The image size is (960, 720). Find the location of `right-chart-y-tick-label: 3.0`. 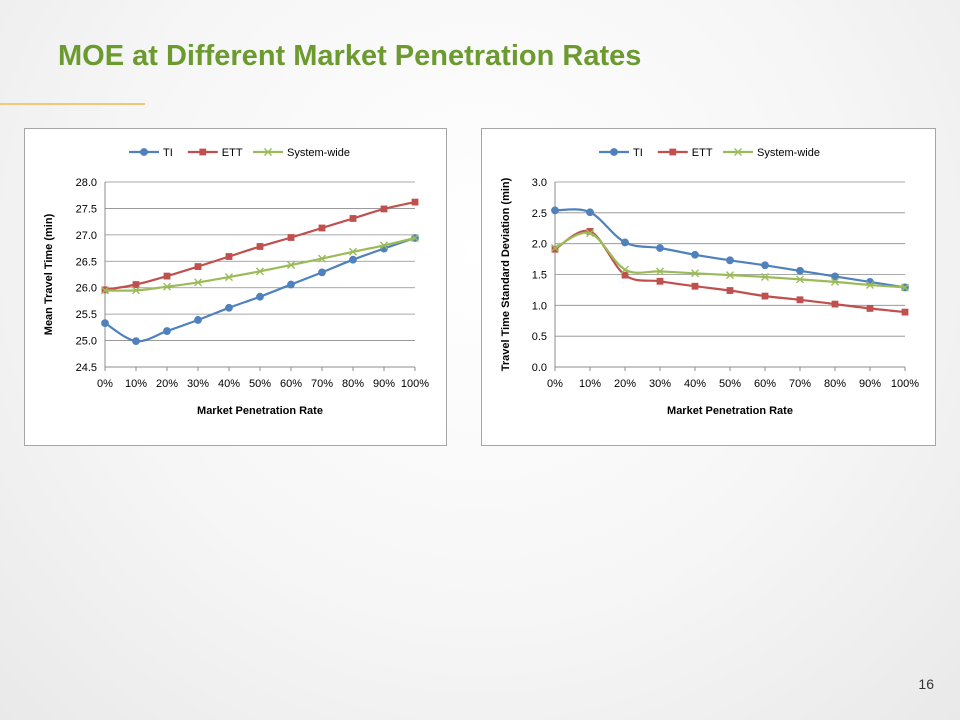

right-chart-y-tick-label: 3.0 is located at coordinates (539, 183).